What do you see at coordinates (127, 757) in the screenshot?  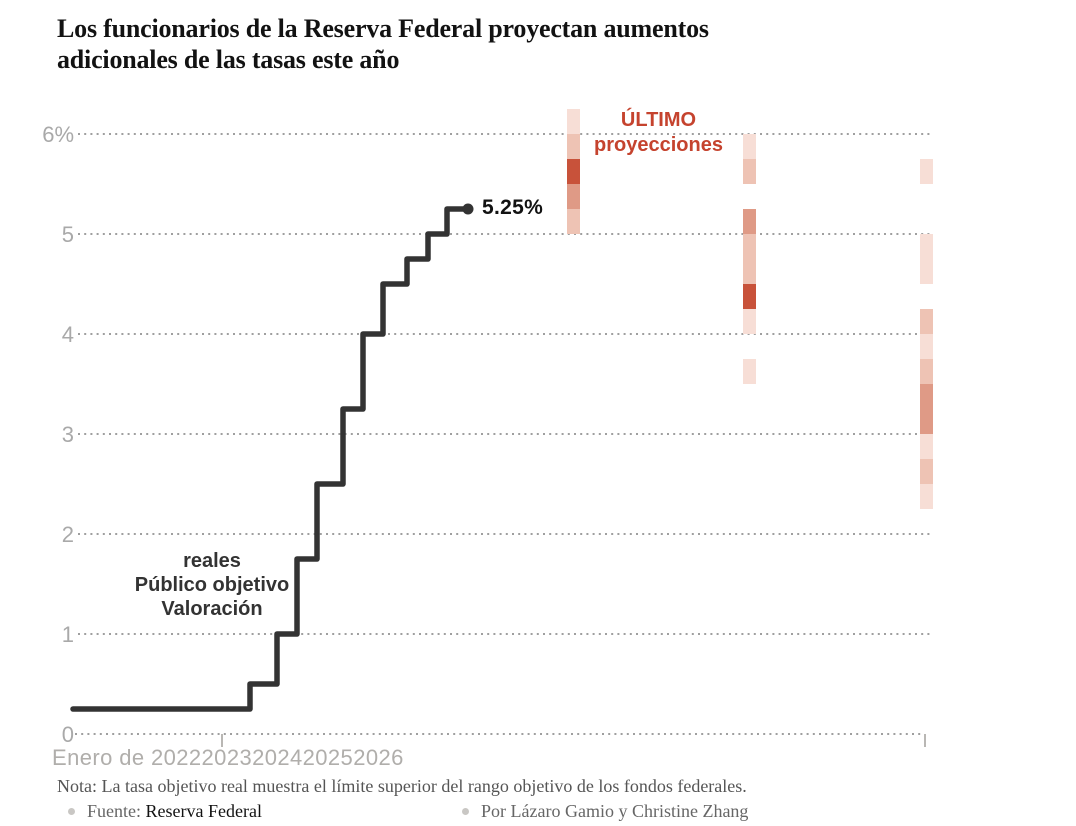 I see `x-tick-label-2022: Enero de 2022` at bounding box center [127, 757].